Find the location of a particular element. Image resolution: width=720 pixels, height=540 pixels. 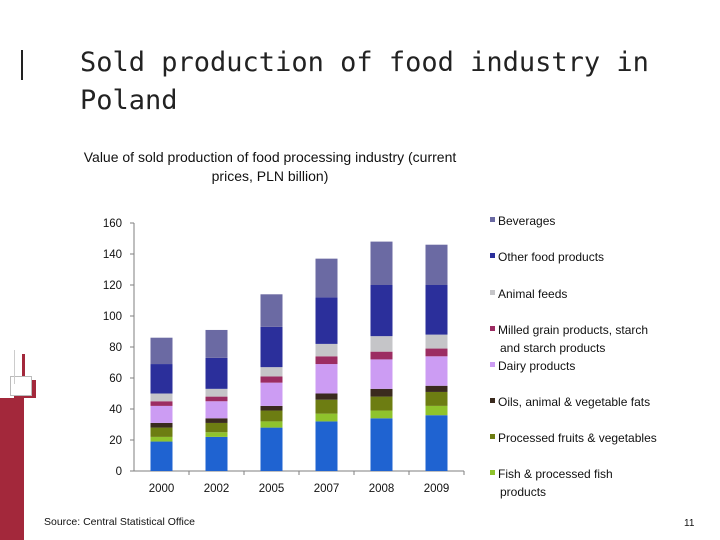

y-tick-label: 100 is located at coordinates (112, 317).